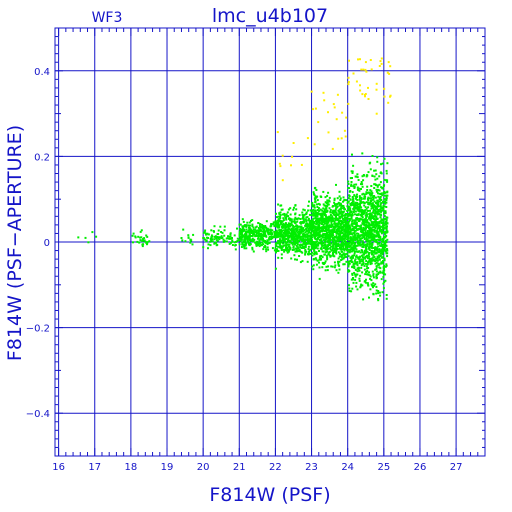 Image resolution: width=512 pixels, height=512 pixels. What do you see at coordinates (38, 329) in the screenshot?
I see `y-tick-label: −0.2` at bounding box center [38, 329].